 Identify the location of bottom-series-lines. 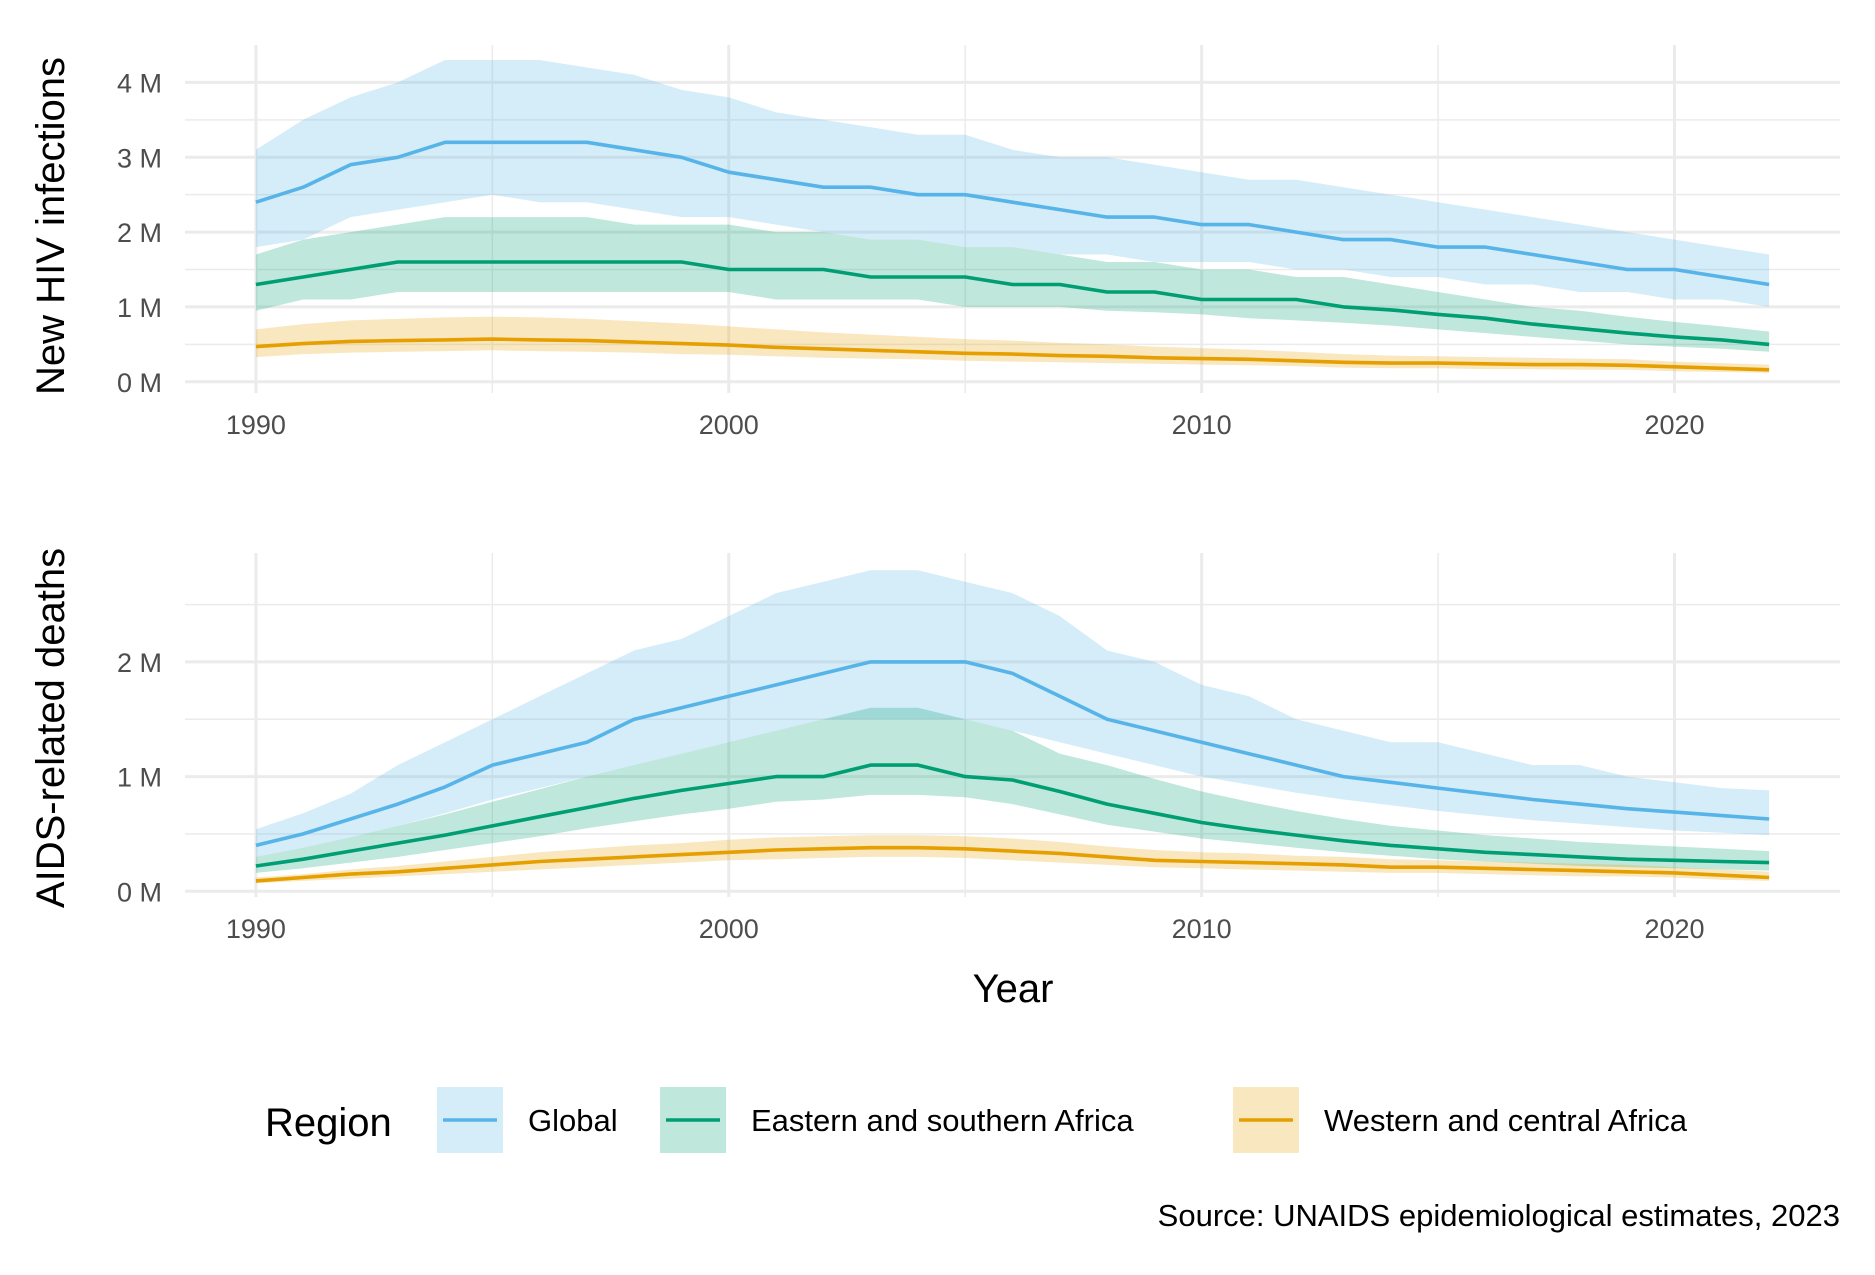
(1012, 771).